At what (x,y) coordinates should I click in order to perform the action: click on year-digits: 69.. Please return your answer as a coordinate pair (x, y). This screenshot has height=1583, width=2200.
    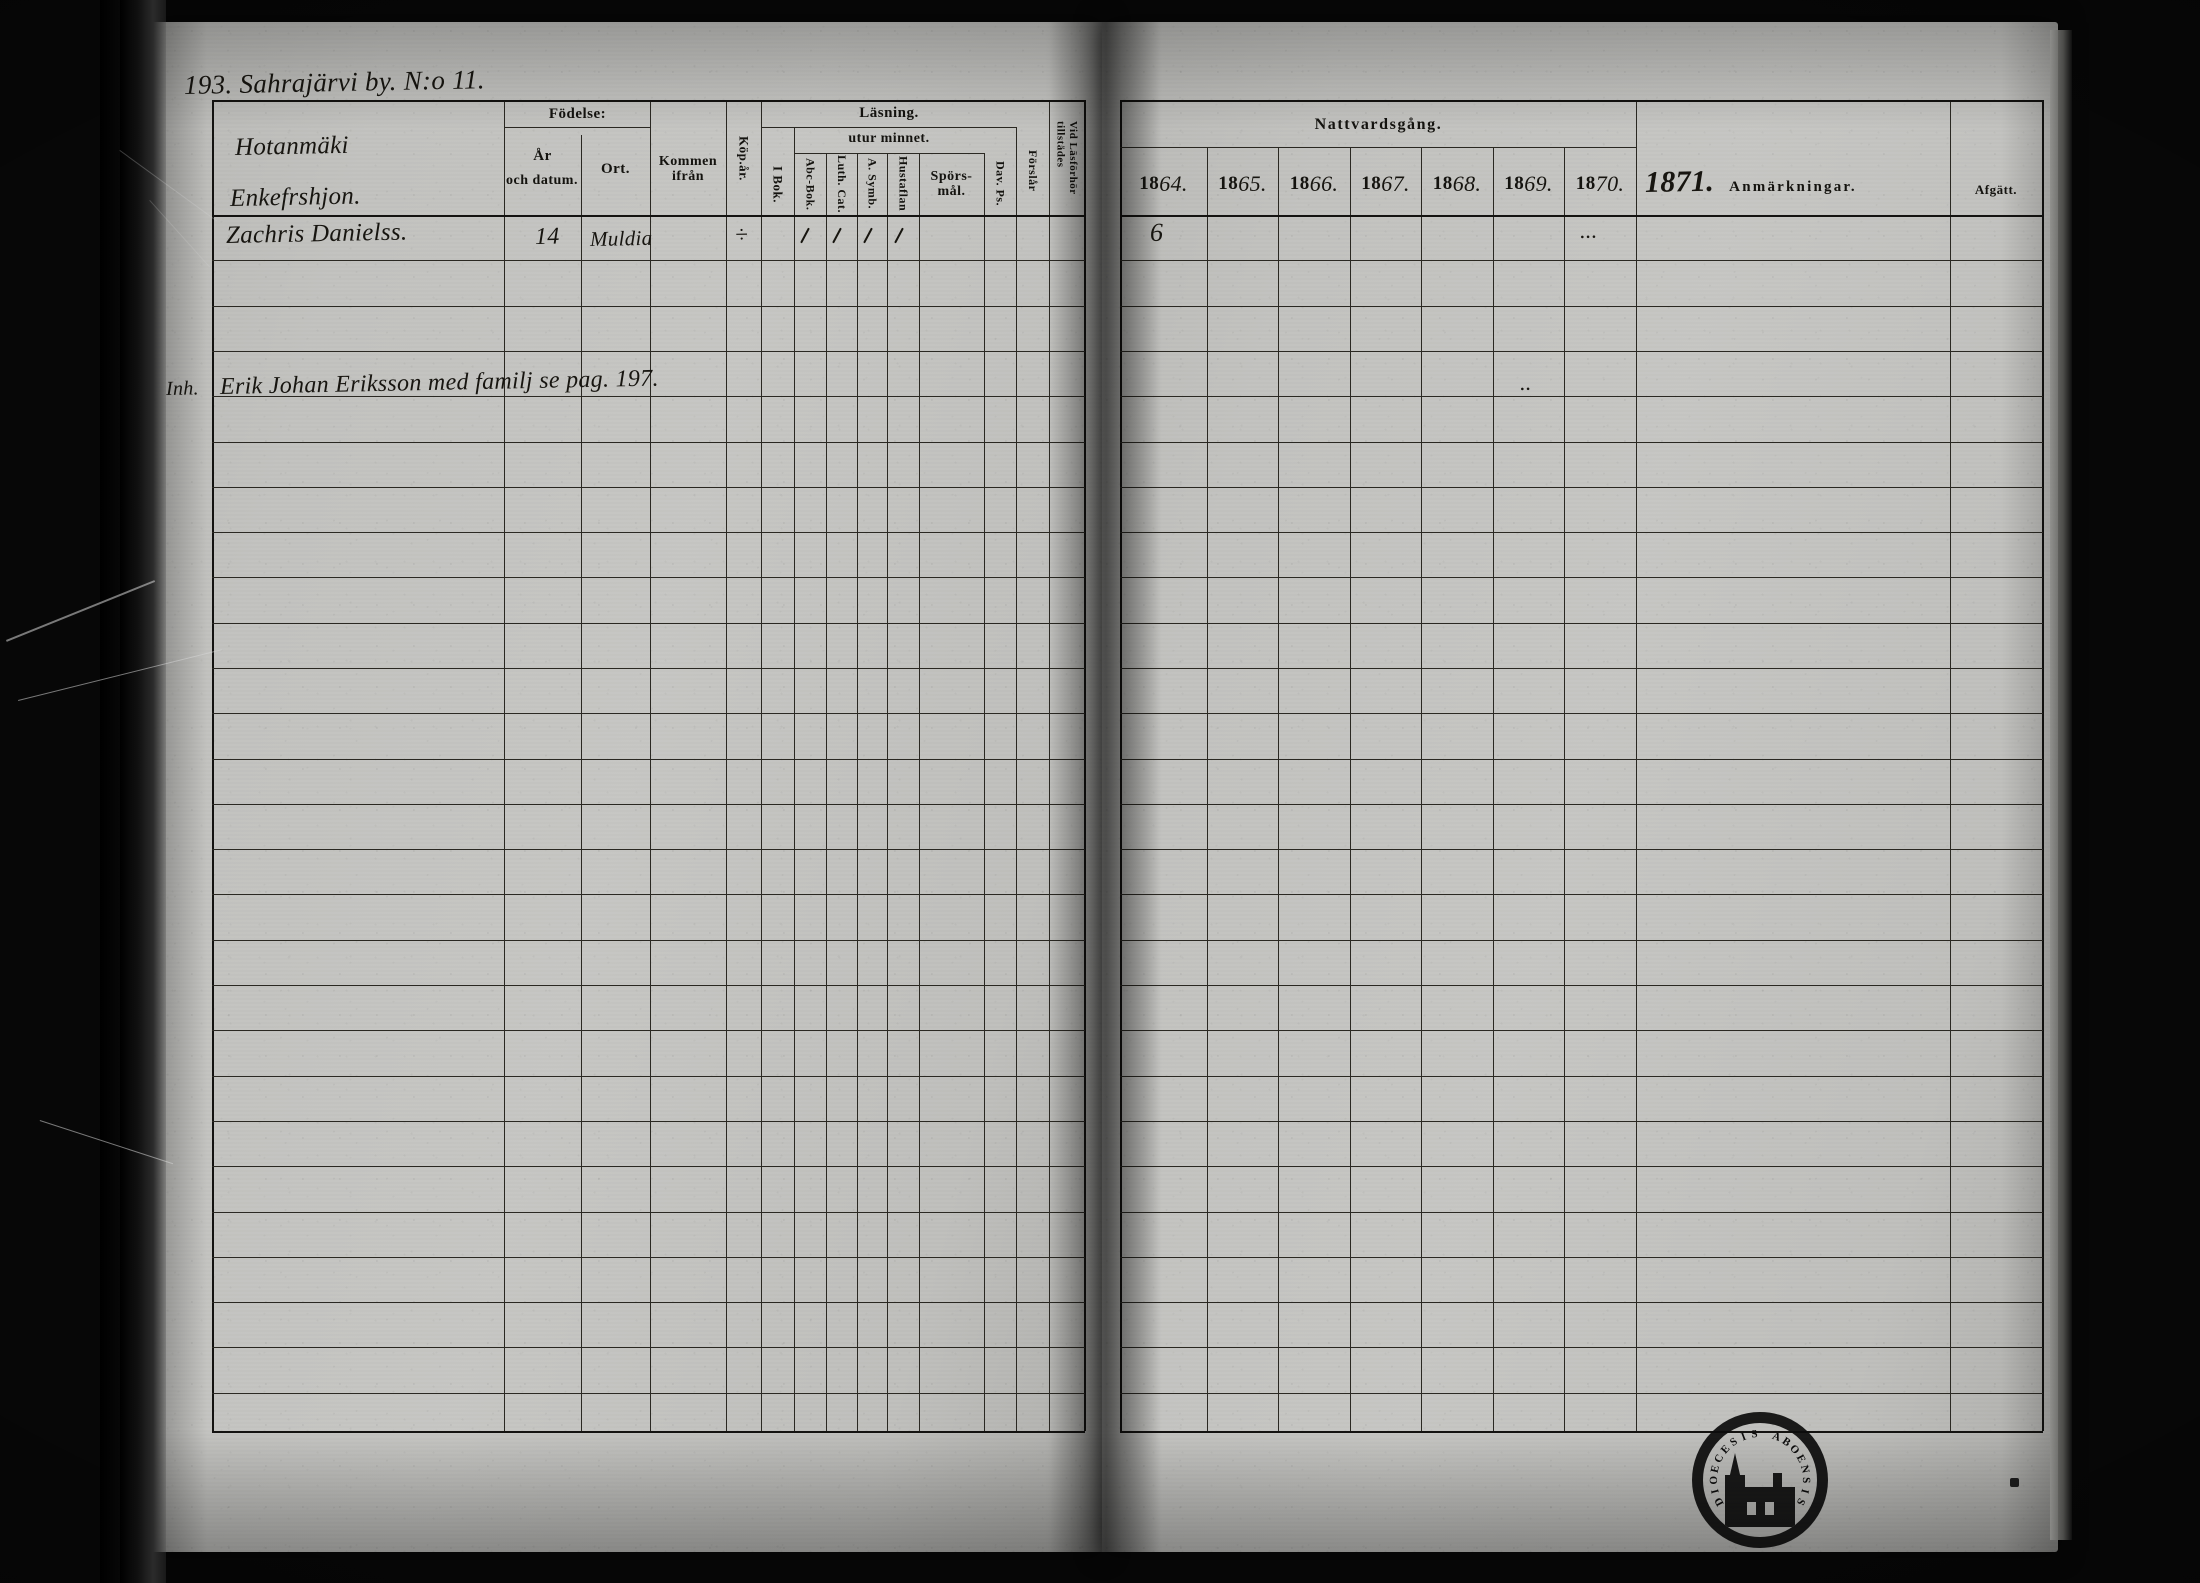
    Looking at the image, I should click on (1538, 183).